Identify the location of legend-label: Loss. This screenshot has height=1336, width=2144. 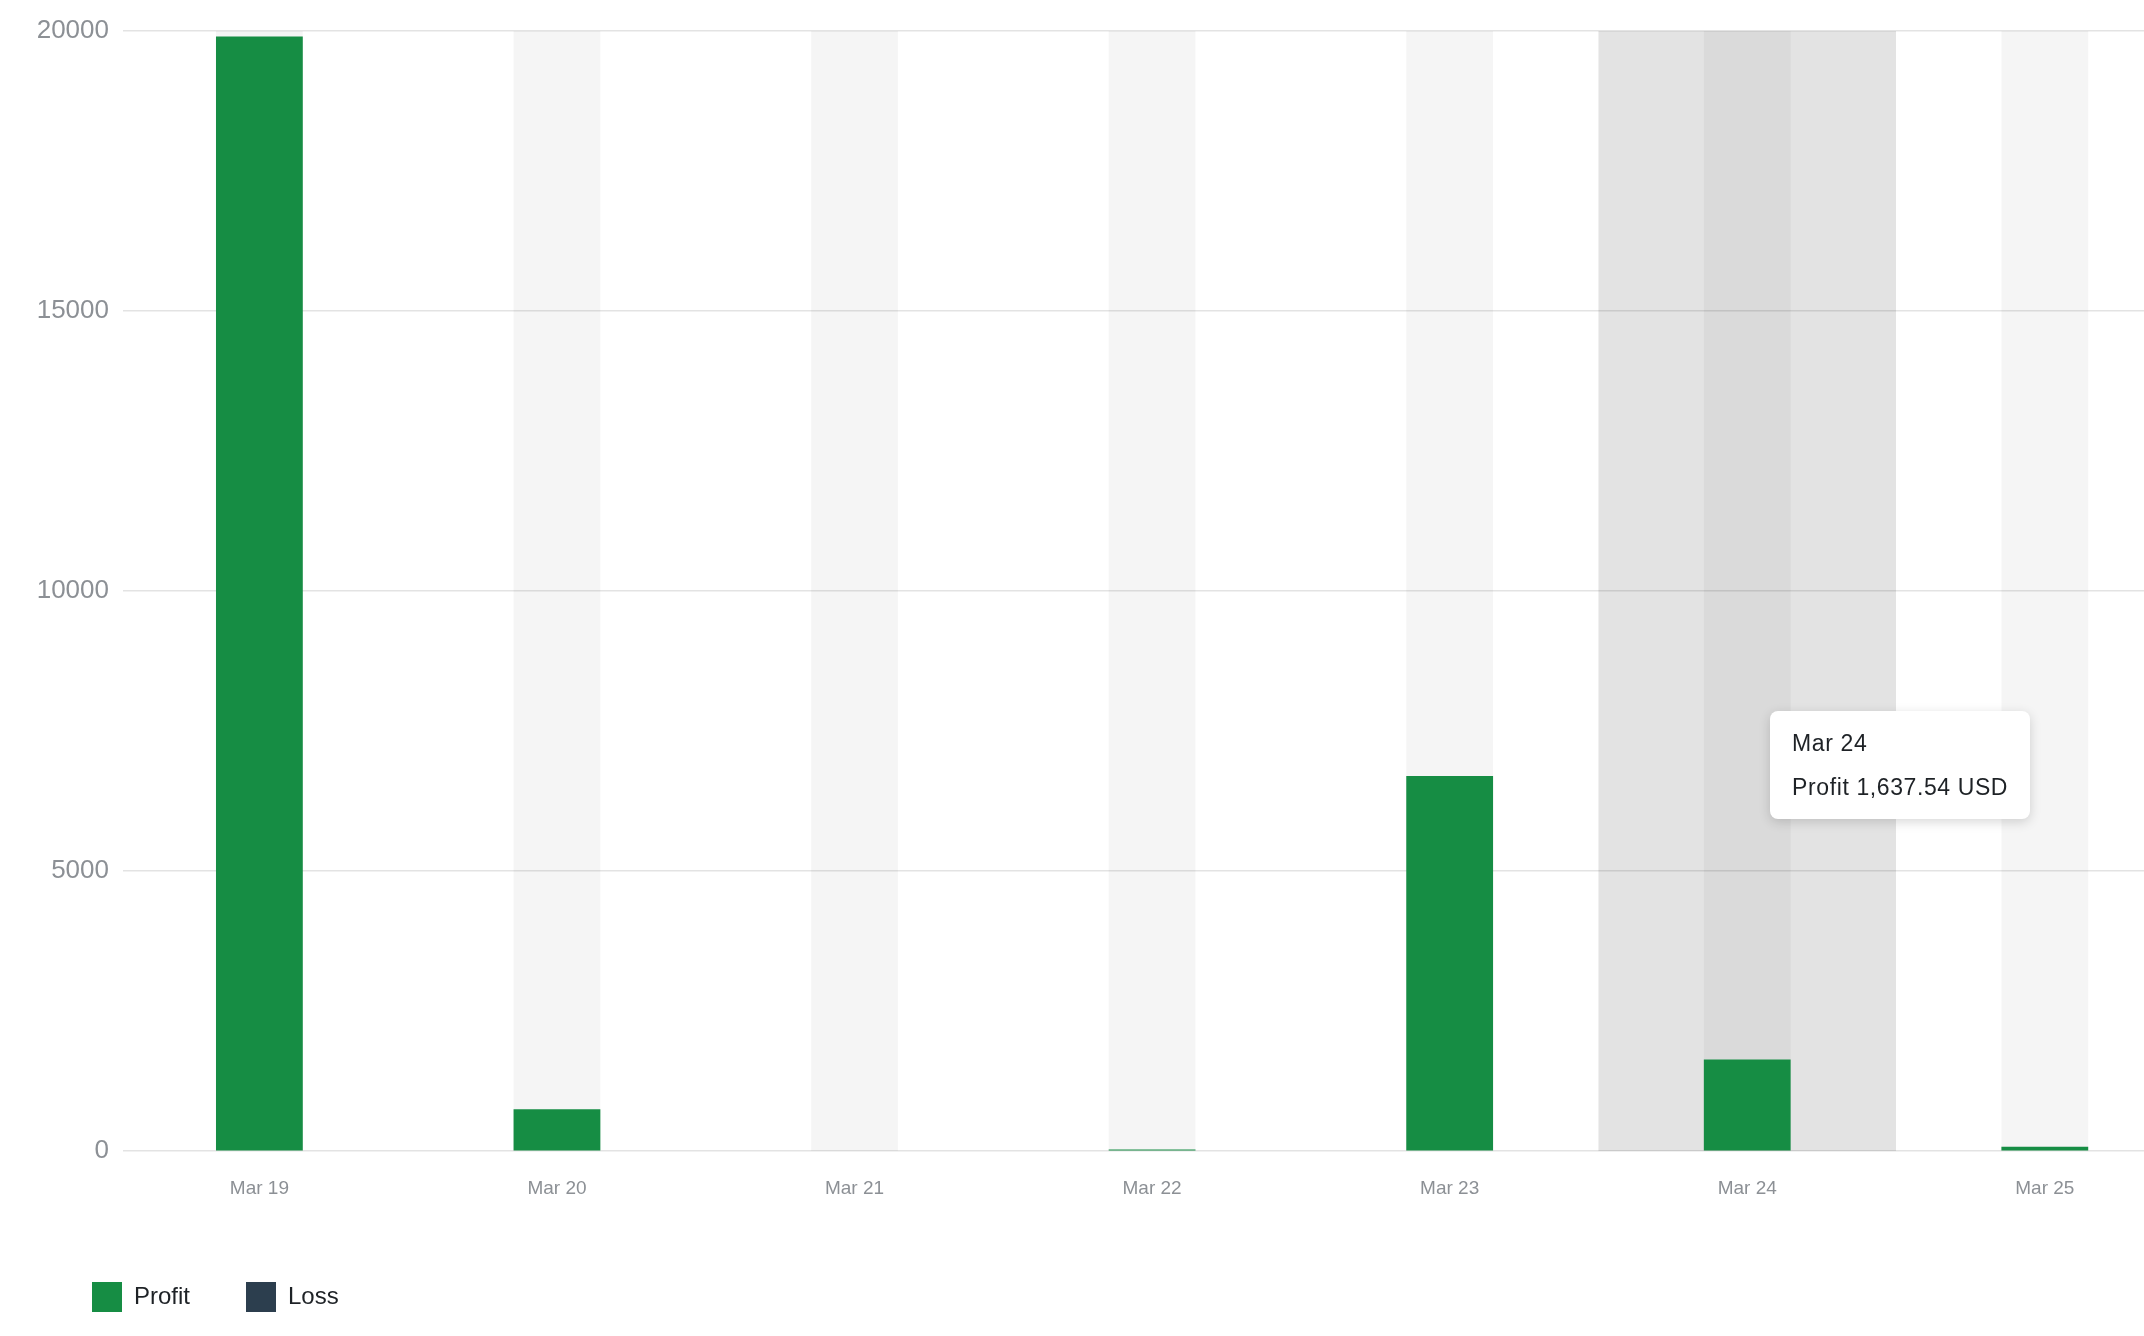
(313, 1295).